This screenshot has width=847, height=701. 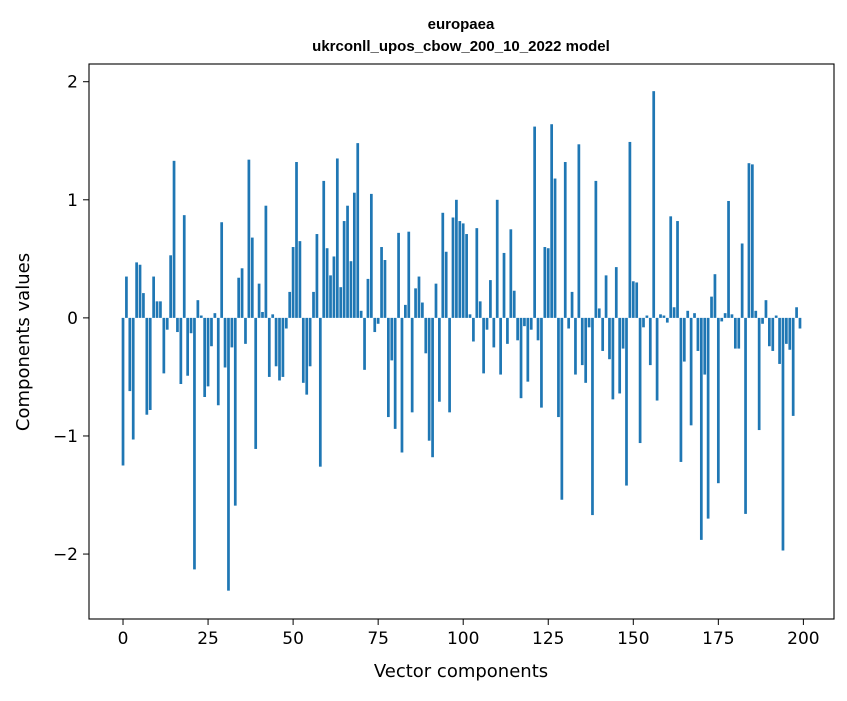 I want to click on x-tick-label: 150, so click(x=633, y=639).